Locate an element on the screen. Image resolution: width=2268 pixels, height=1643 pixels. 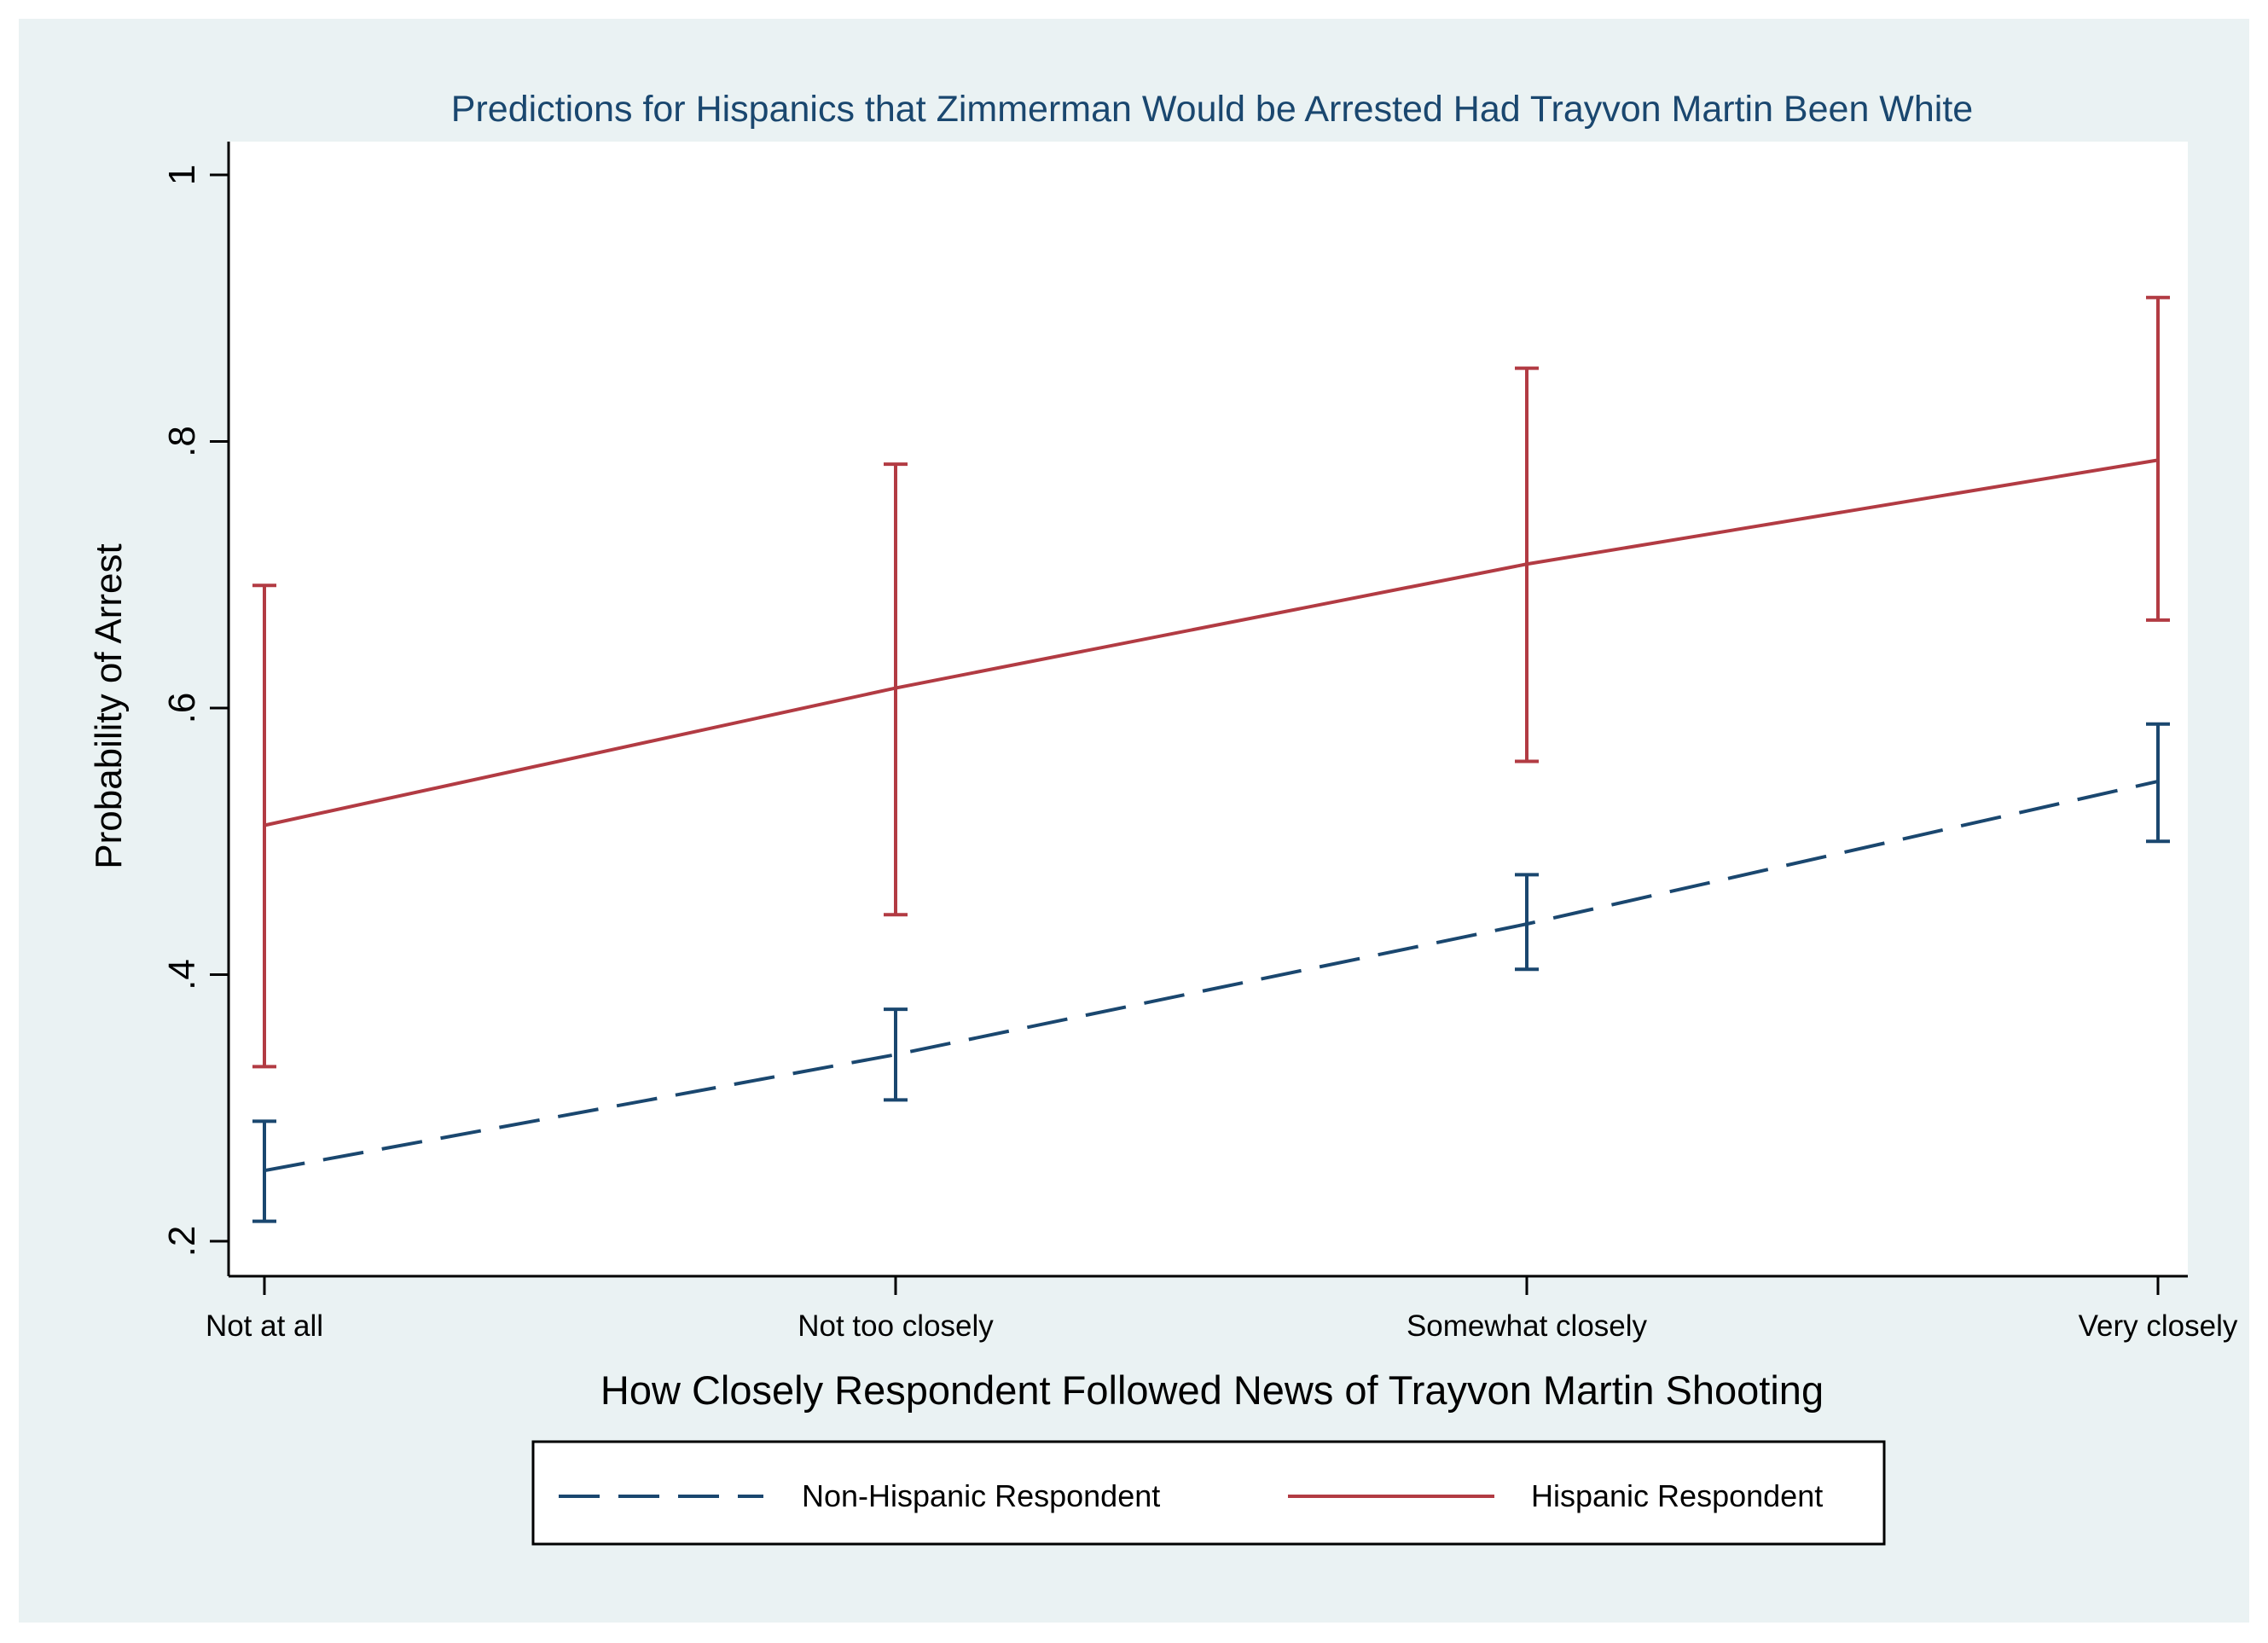
y-tick-label: .4 is located at coordinates (182, 974).